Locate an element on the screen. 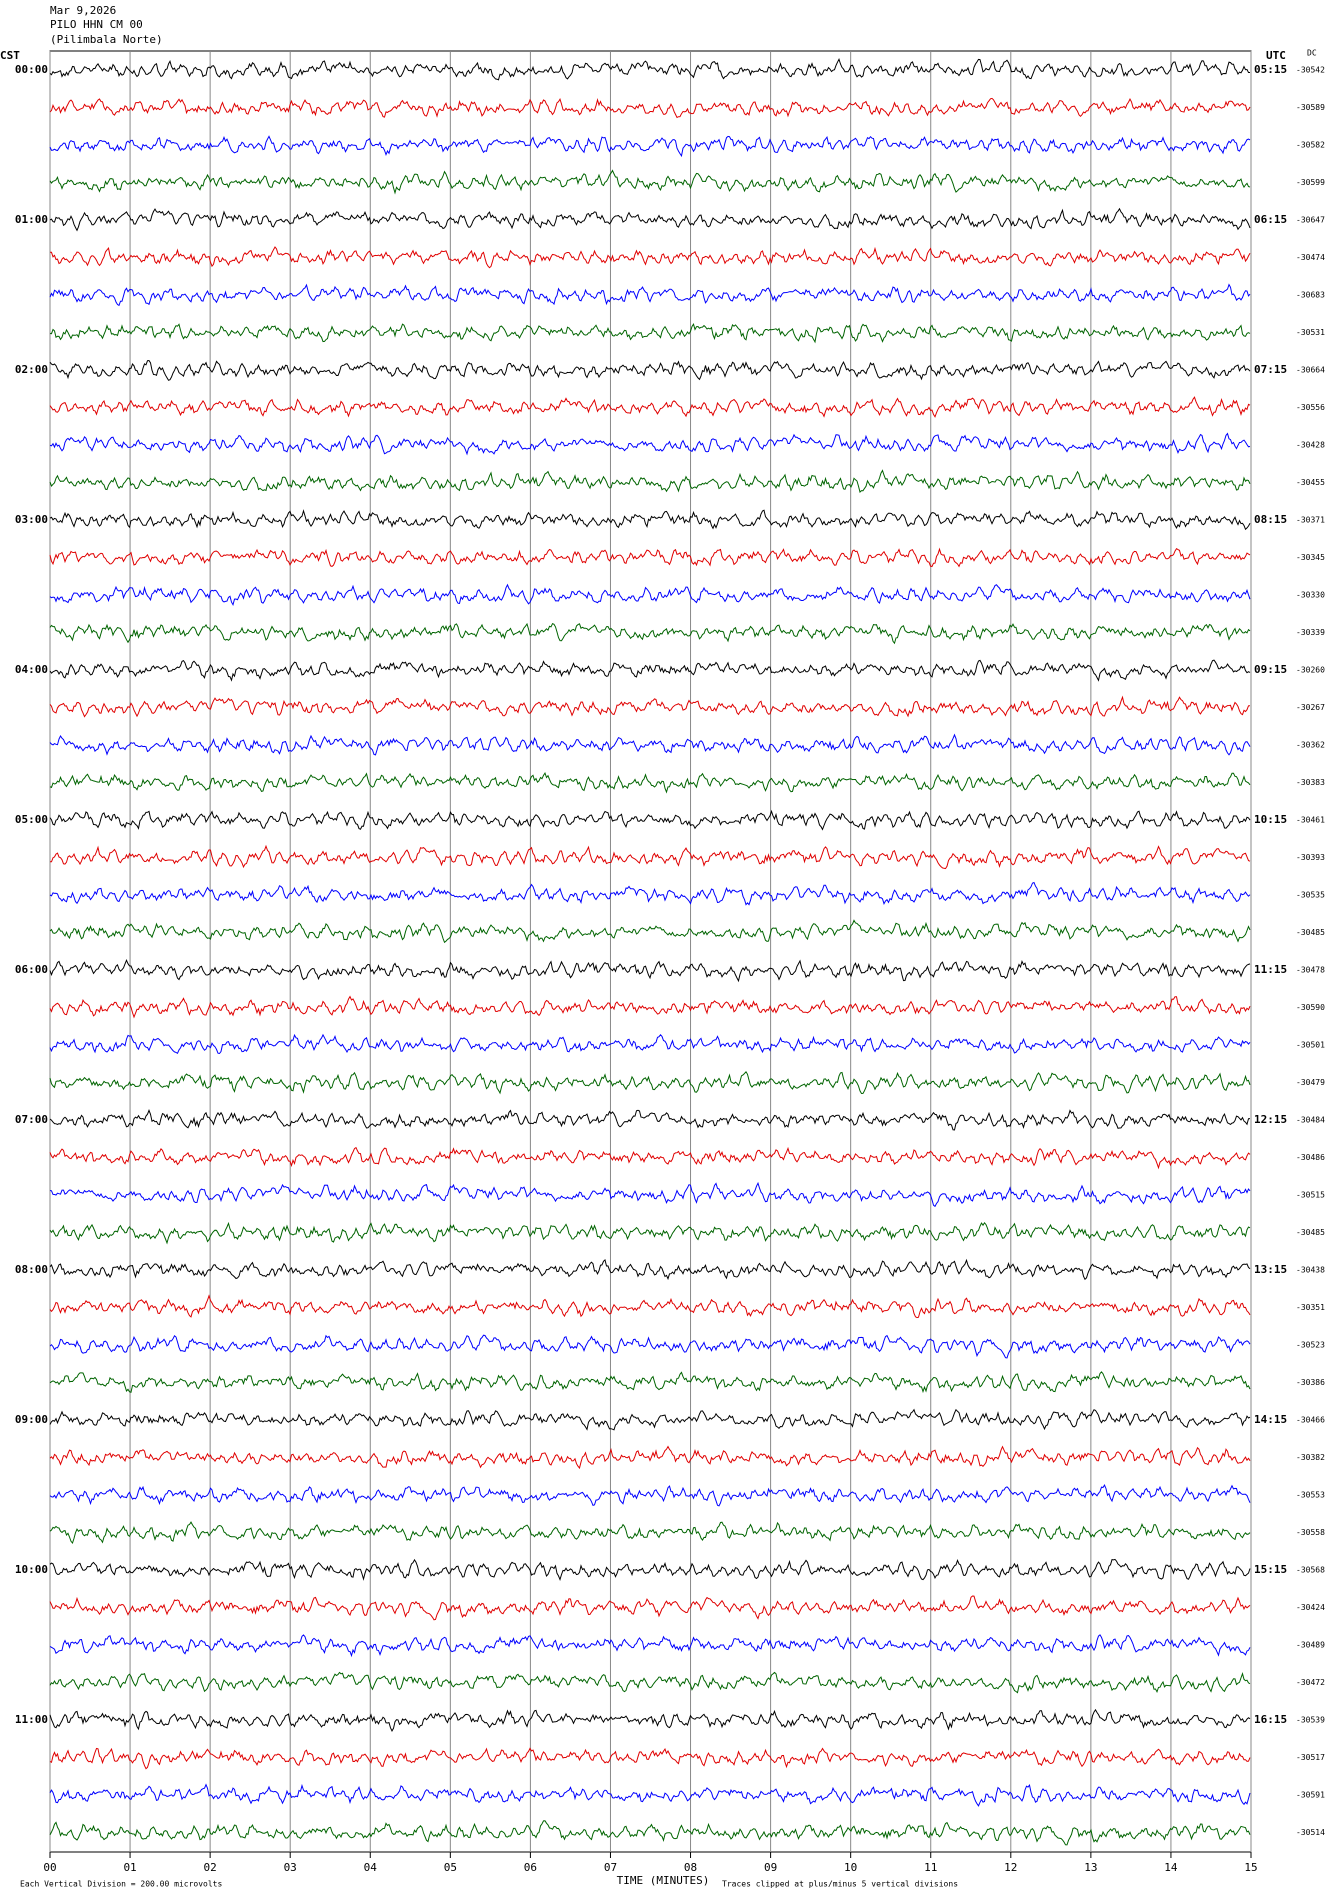 This screenshot has height=1894, width=1330. dc-value: -30489 is located at coordinates (1310, 1645).